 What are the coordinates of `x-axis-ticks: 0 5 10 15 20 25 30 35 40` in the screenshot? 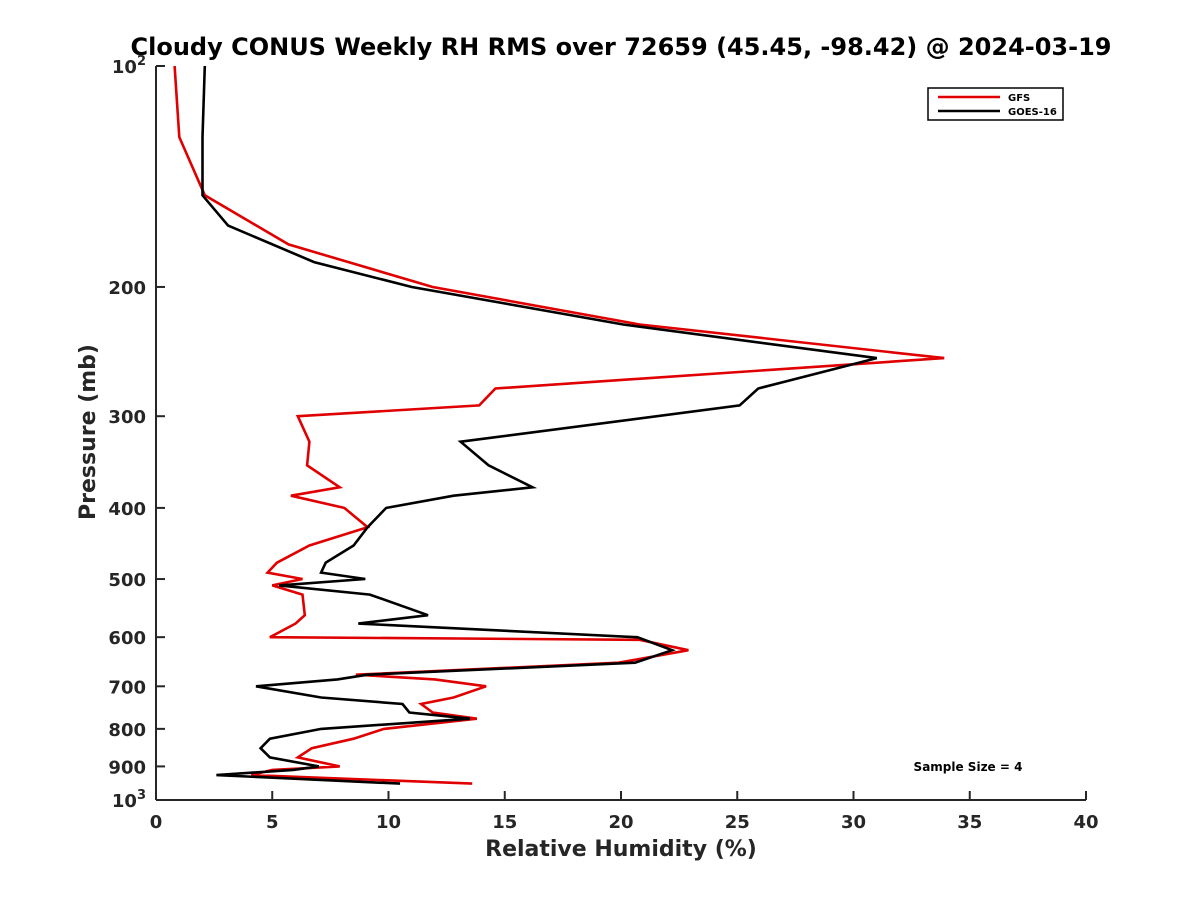 It's located at (624, 812).